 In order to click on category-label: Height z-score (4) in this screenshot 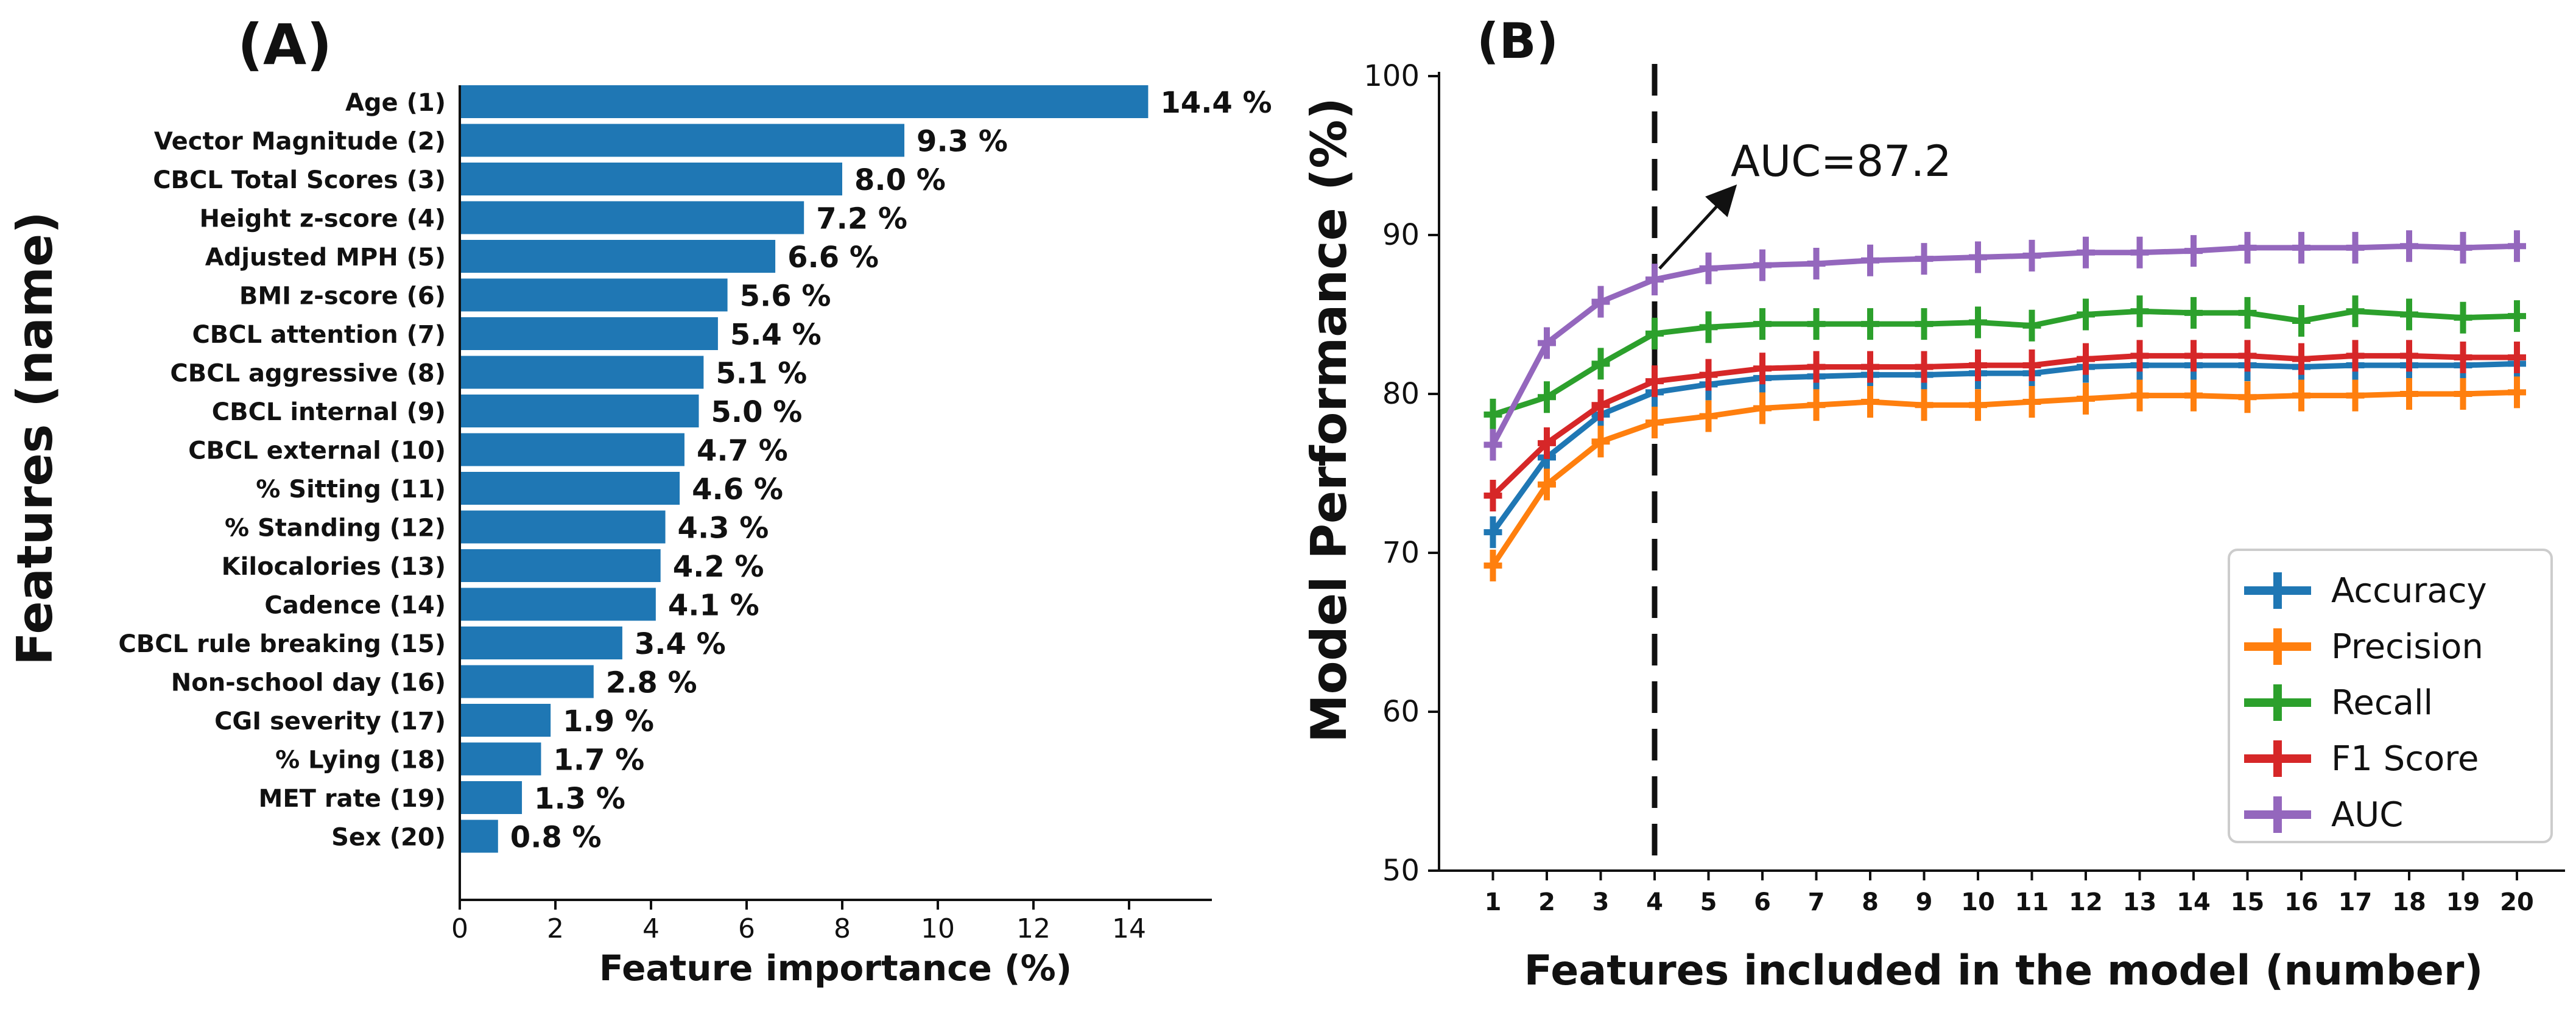, I will do `click(322, 219)`.